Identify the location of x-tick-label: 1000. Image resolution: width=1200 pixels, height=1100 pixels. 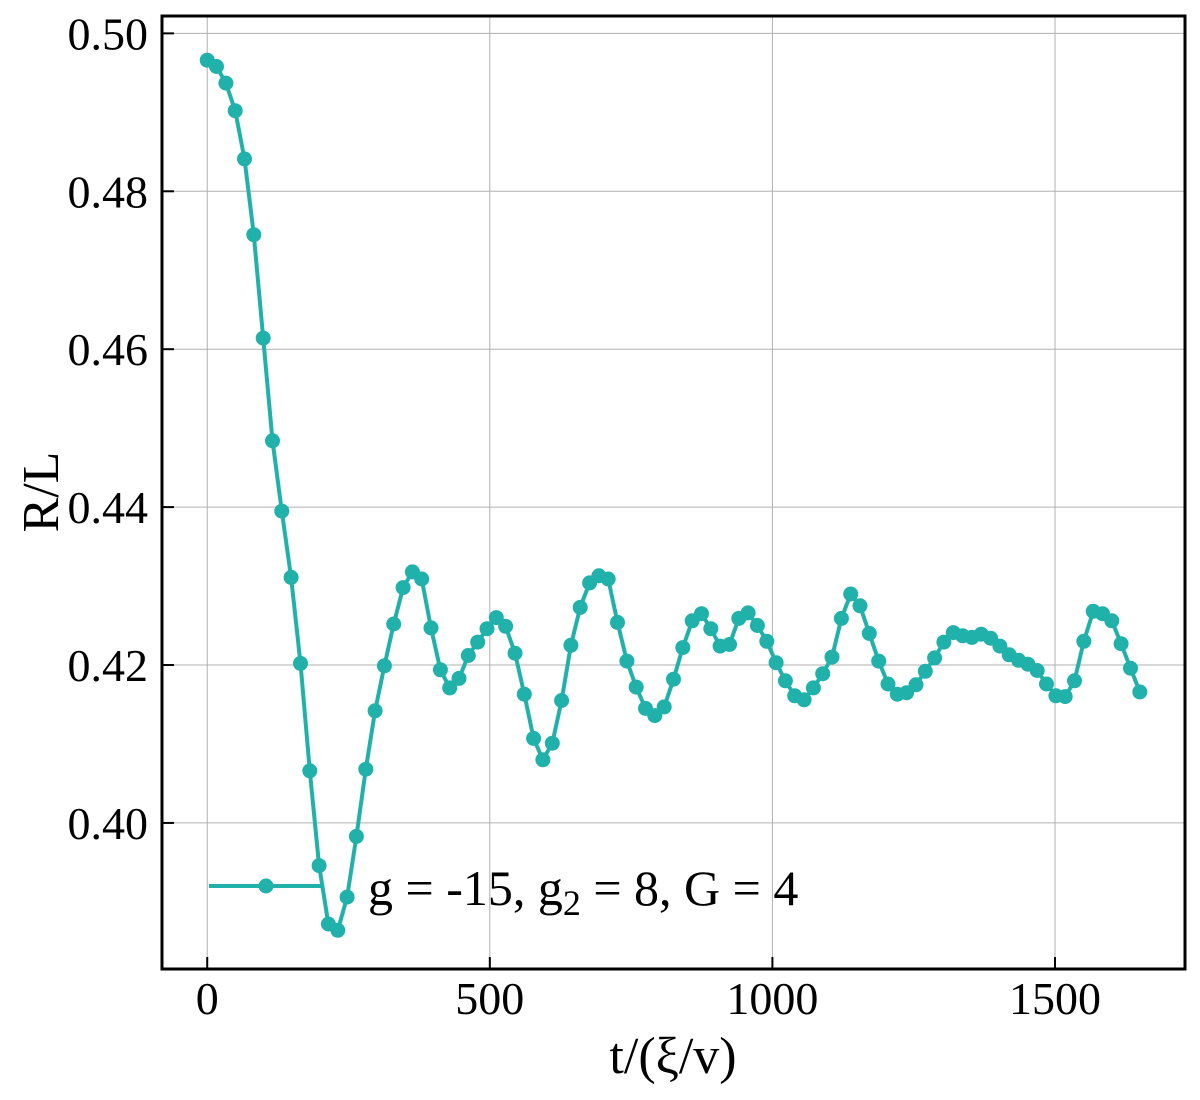
(772, 998).